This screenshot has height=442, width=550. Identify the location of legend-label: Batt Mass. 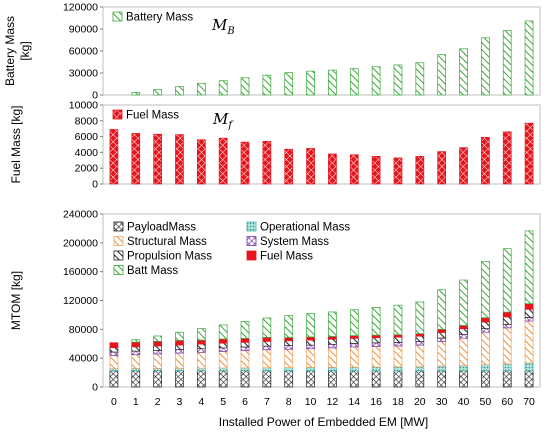
(152, 271).